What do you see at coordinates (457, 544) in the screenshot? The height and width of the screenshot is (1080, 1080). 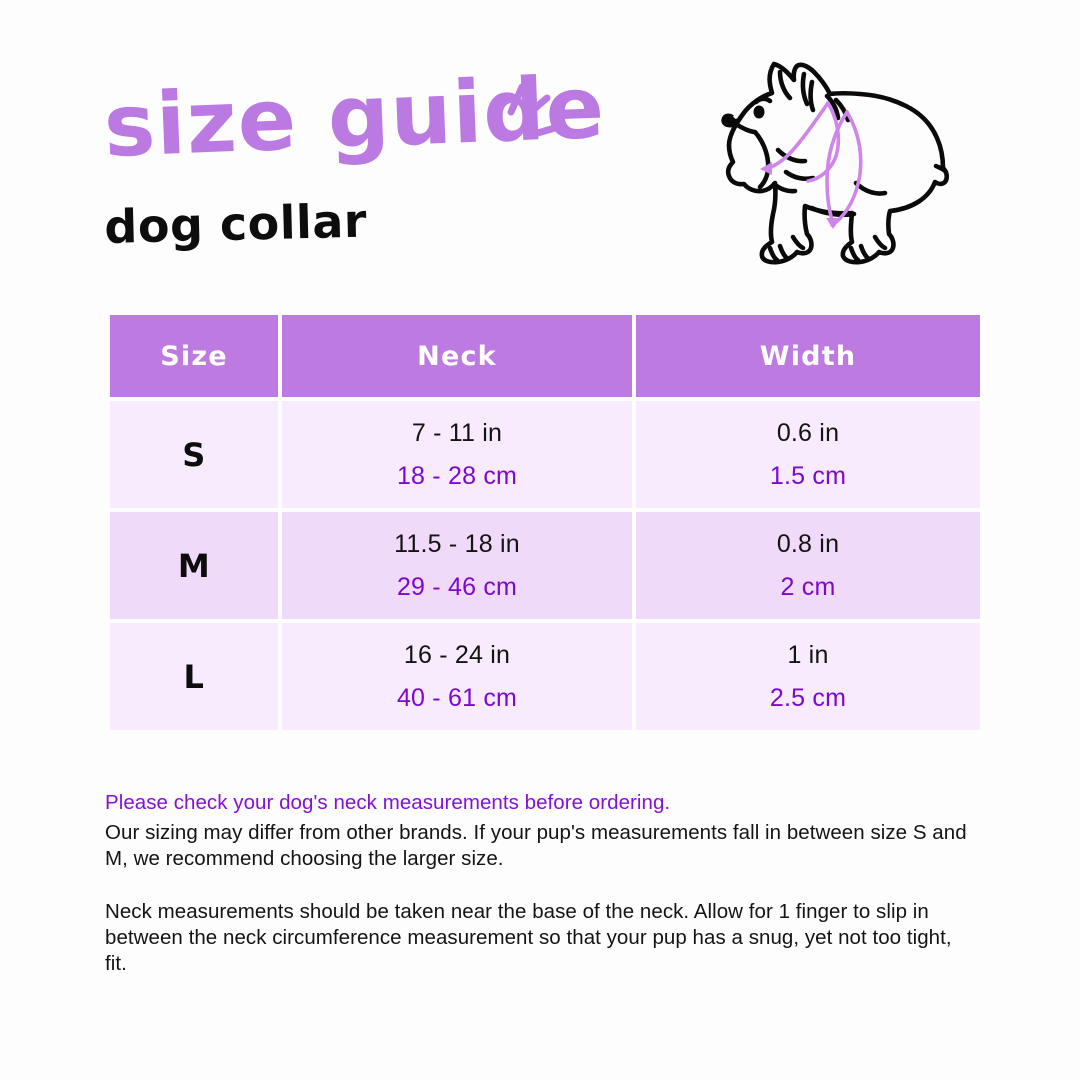 I see `neck-inches: 11.5 - 18 in` at bounding box center [457, 544].